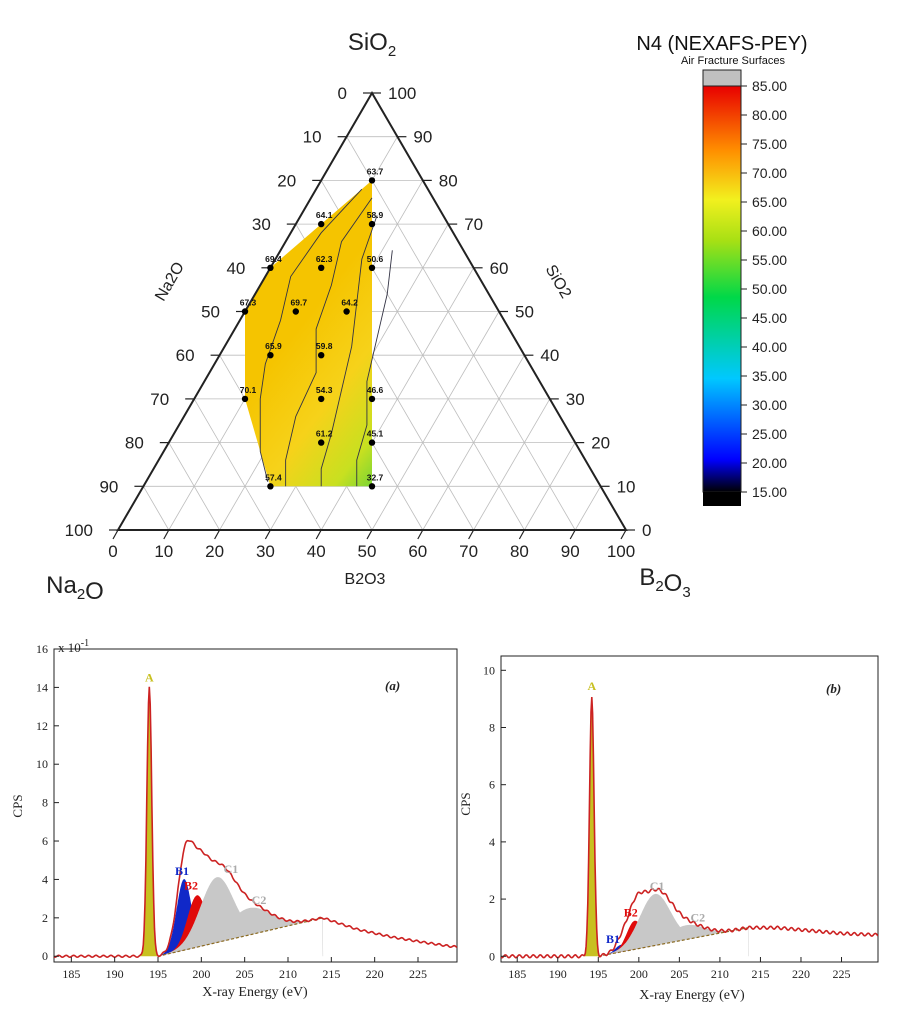 The width and height of the screenshot is (900, 1020). What do you see at coordinates (231, 869) in the screenshot?
I see `peak-label: C1` at bounding box center [231, 869].